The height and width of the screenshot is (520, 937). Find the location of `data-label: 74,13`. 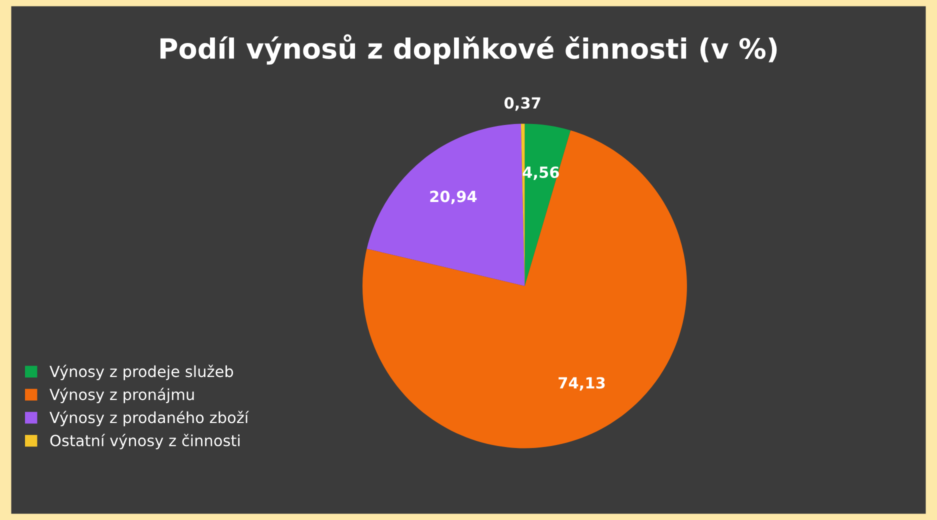

data-label: 74,13 is located at coordinates (581, 384).